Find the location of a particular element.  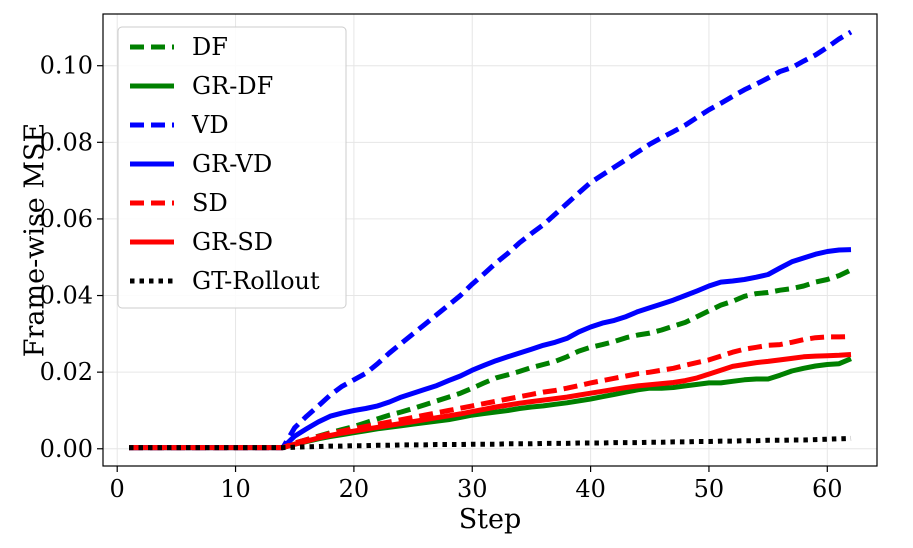

legend-box is located at coordinates (232, 167).